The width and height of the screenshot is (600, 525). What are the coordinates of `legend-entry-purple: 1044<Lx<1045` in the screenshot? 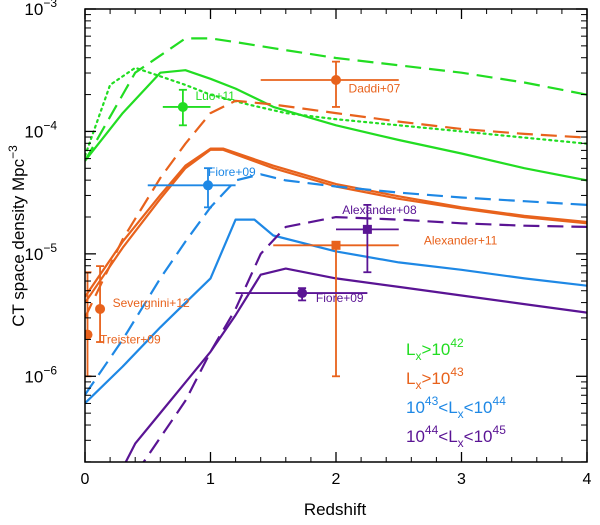 It's located at (456, 436).